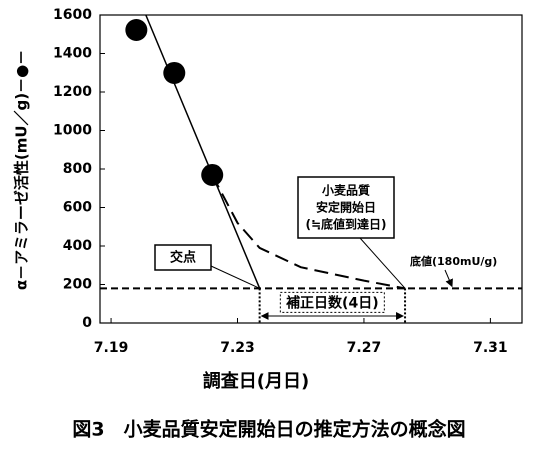 Image resolution: width=538 pixels, height=453 pixels. What do you see at coordinates (72, 15) in the screenshot?
I see `y-tick-label: 1600` at bounding box center [72, 15].